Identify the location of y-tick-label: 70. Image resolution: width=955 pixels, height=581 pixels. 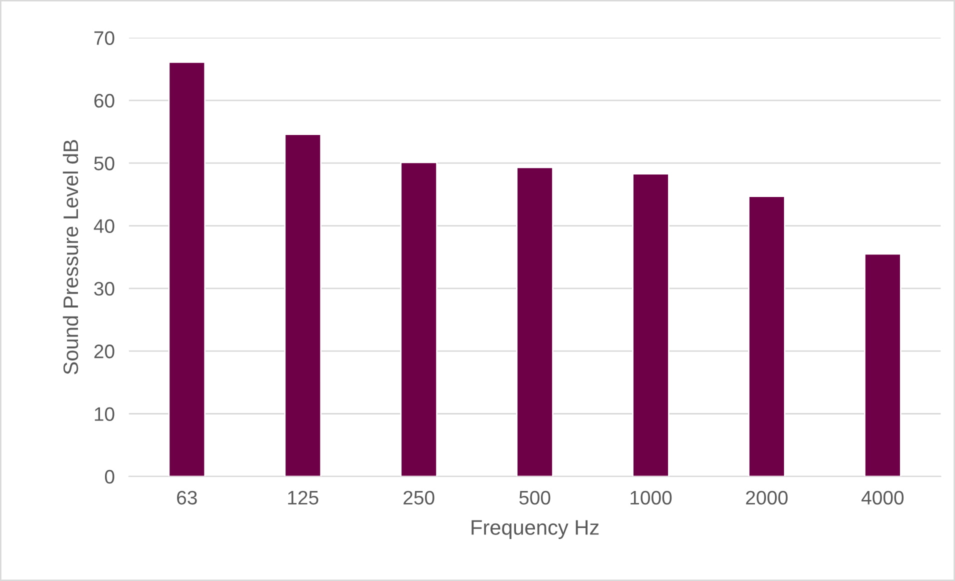
(104, 38).